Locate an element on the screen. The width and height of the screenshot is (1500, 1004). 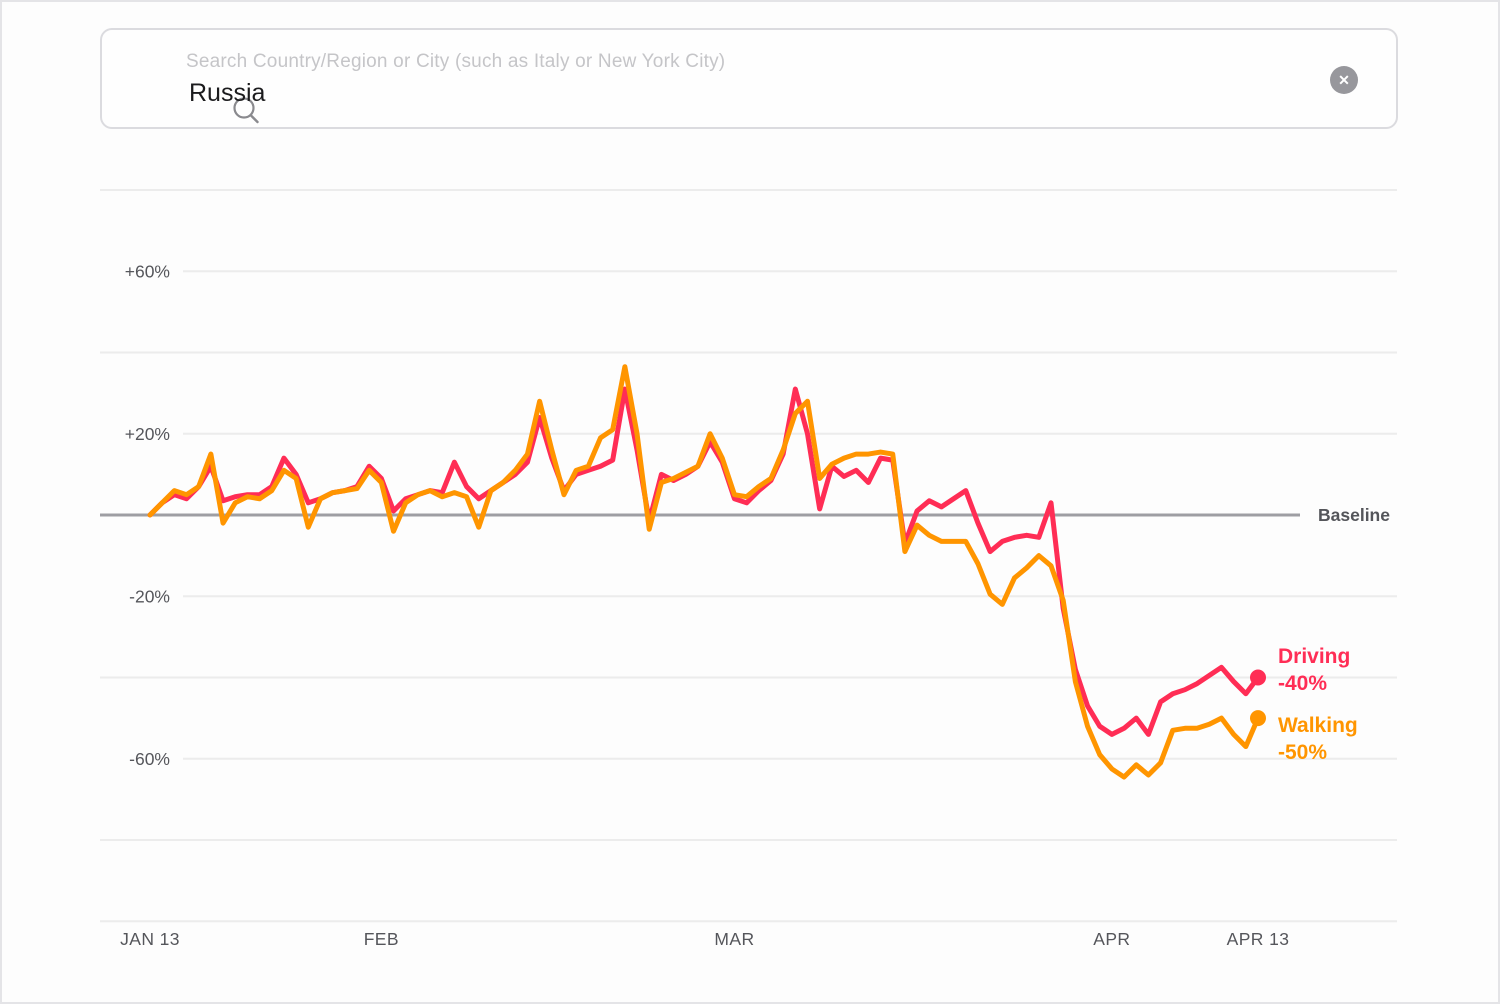
walking-legend-name: Walking is located at coordinates (1318, 725).